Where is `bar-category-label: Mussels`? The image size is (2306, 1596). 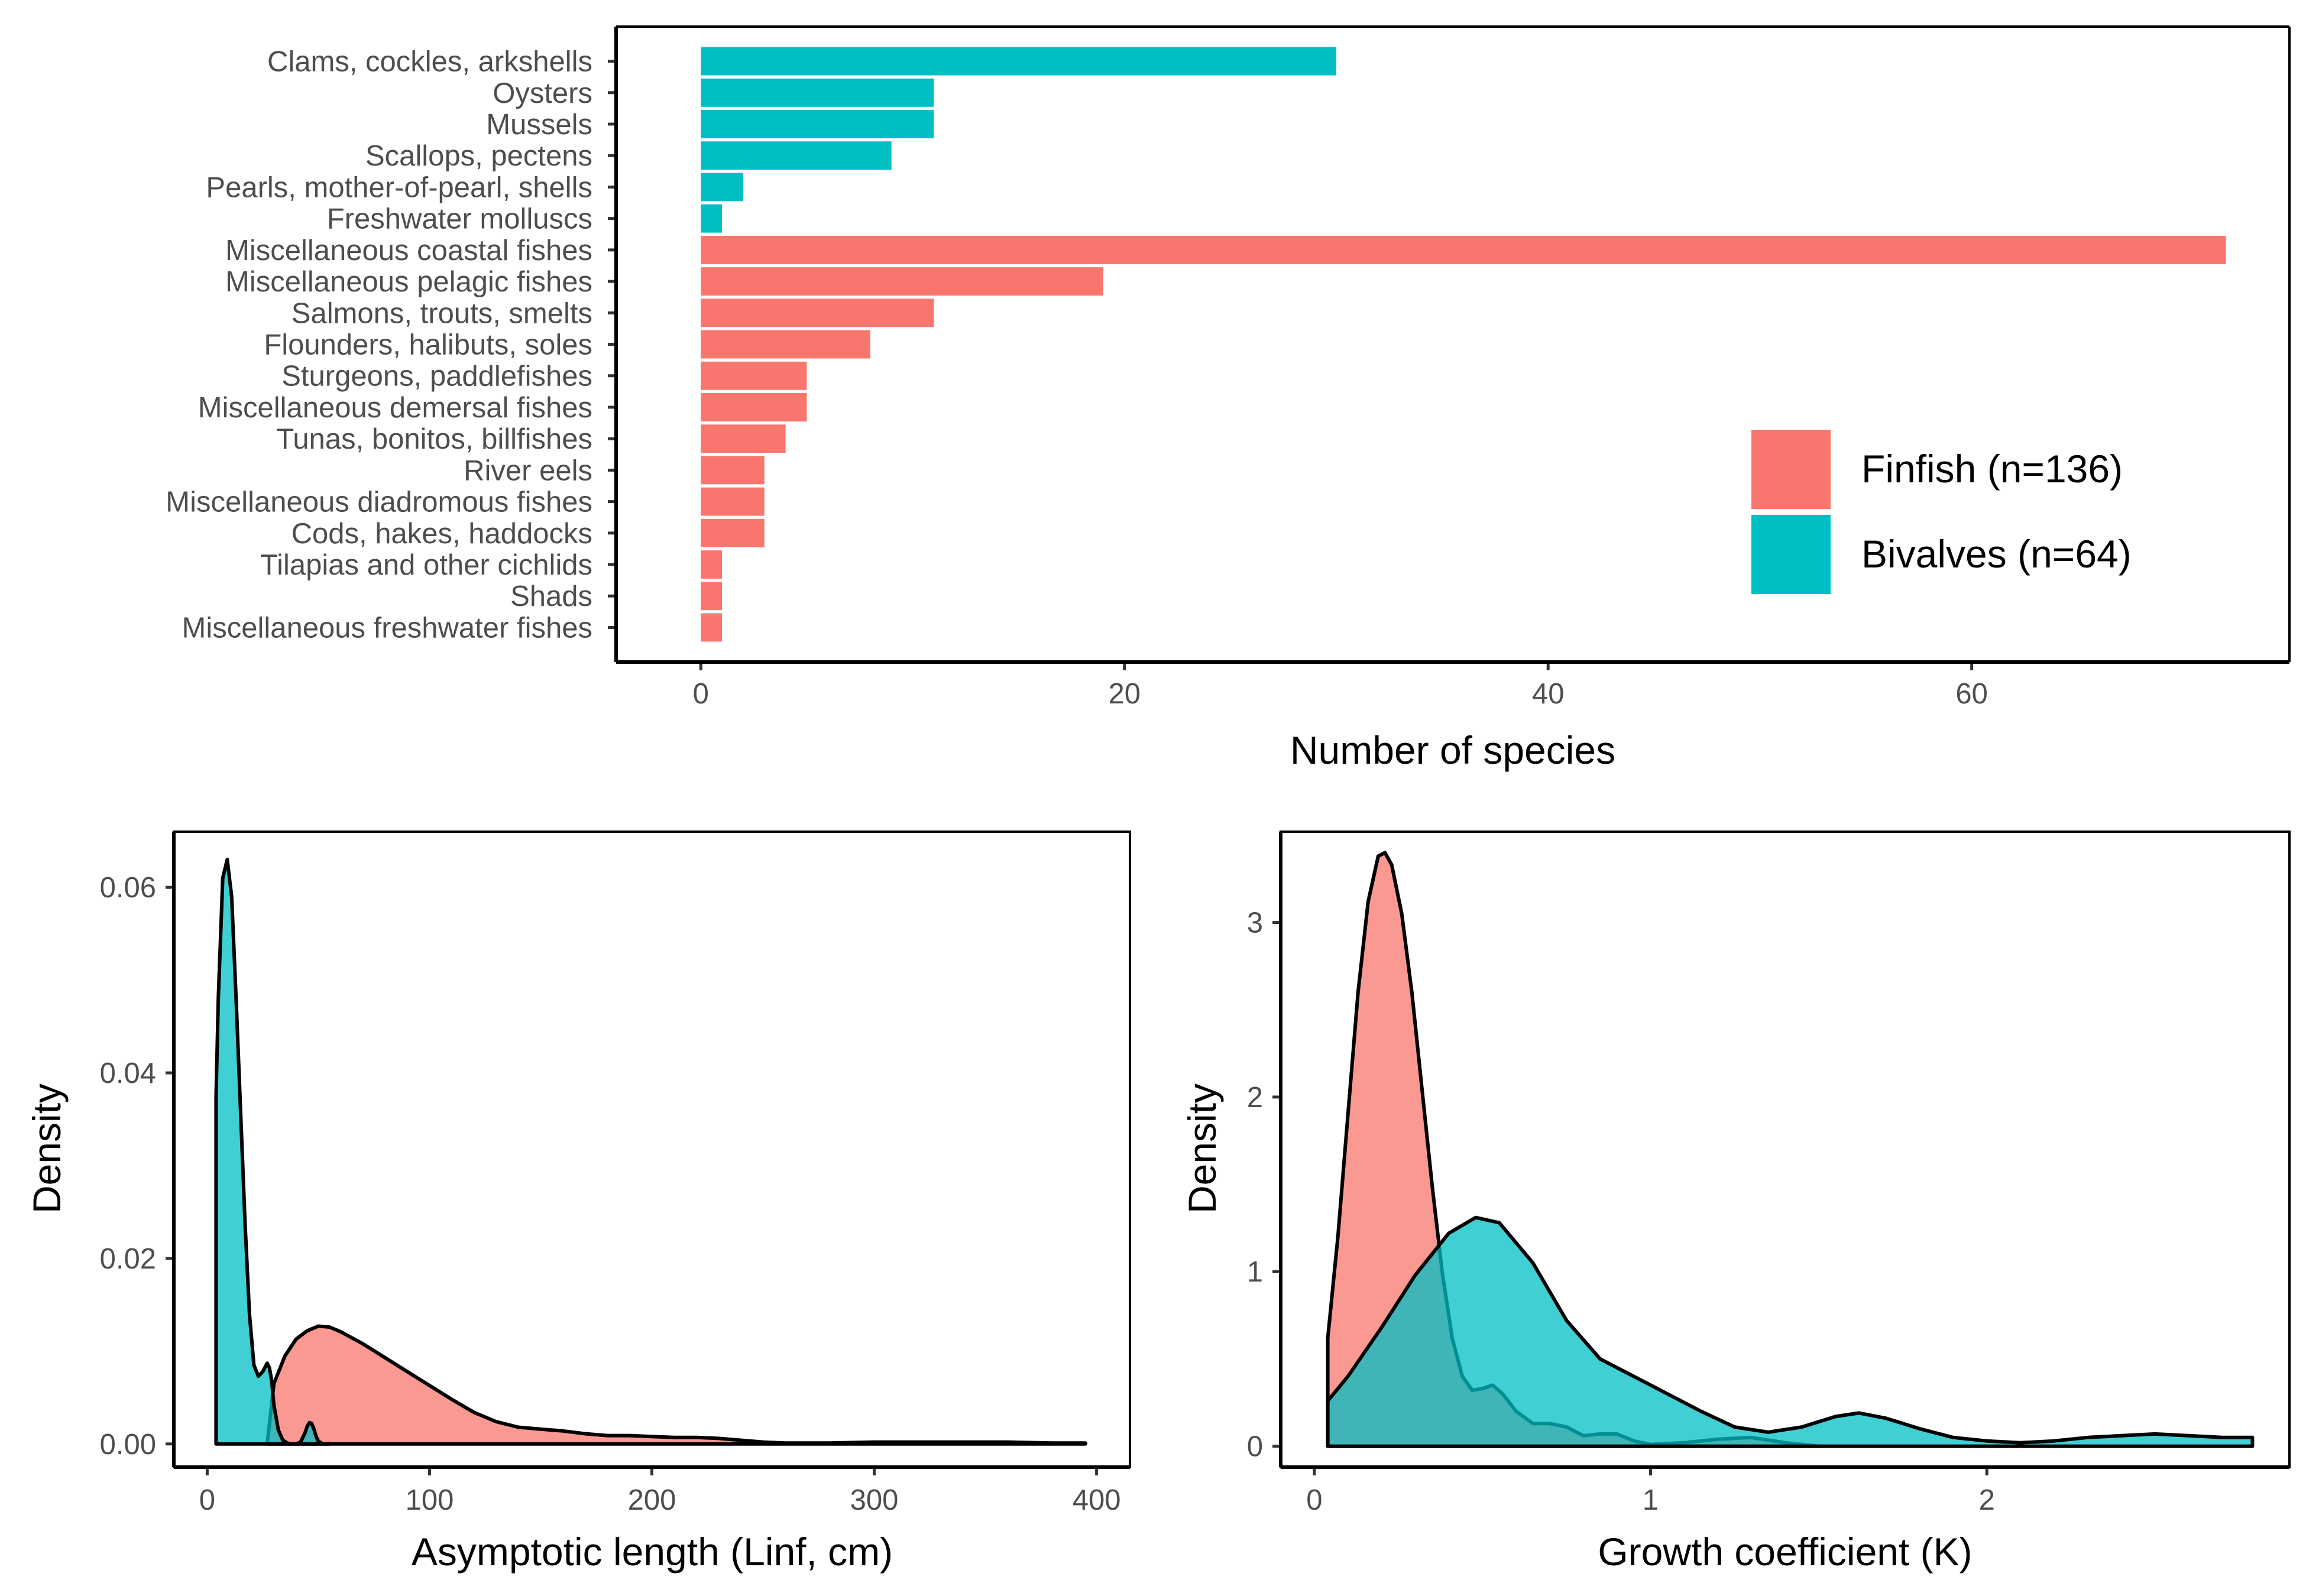 bar-category-label: Mussels is located at coordinates (539, 125).